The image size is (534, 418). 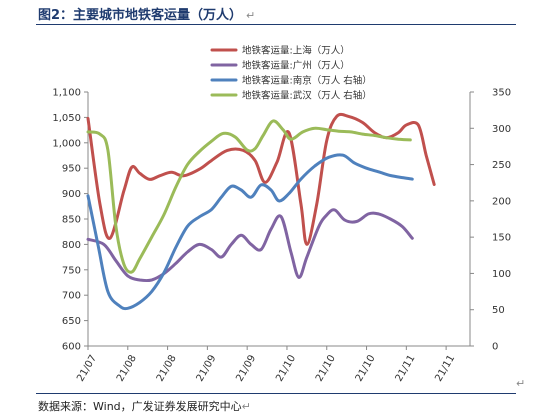 I want to click on y-right-tick-label: 150, so click(x=501, y=238).